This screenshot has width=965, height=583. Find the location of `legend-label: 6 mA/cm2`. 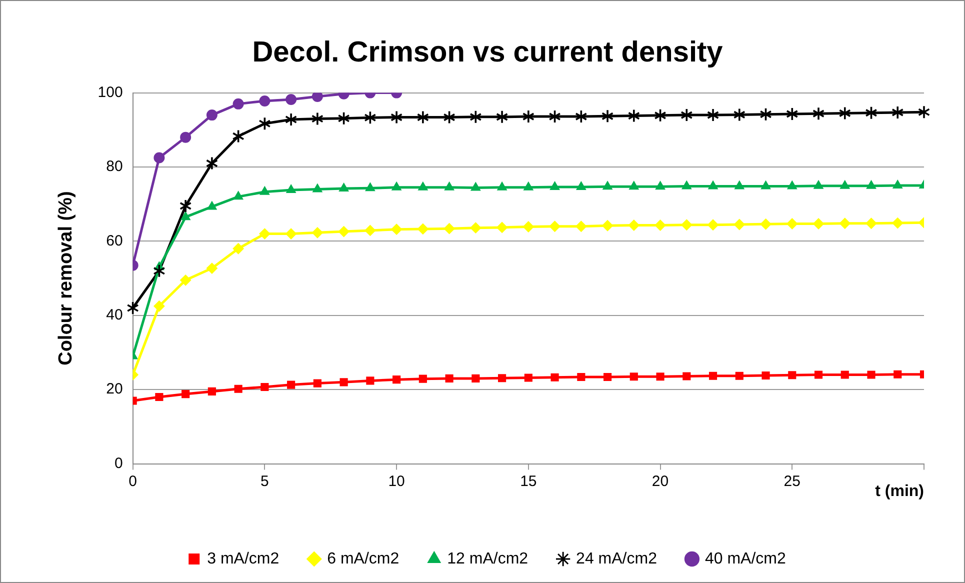

legend-label: 6 mA/cm2 is located at coordinates (363, 559).